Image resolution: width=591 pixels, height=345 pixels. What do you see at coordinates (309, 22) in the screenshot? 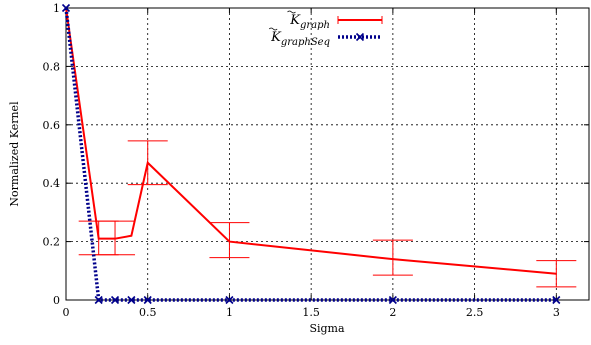
I see `legend-label: Kgraph` at bounding box center [309, 22].